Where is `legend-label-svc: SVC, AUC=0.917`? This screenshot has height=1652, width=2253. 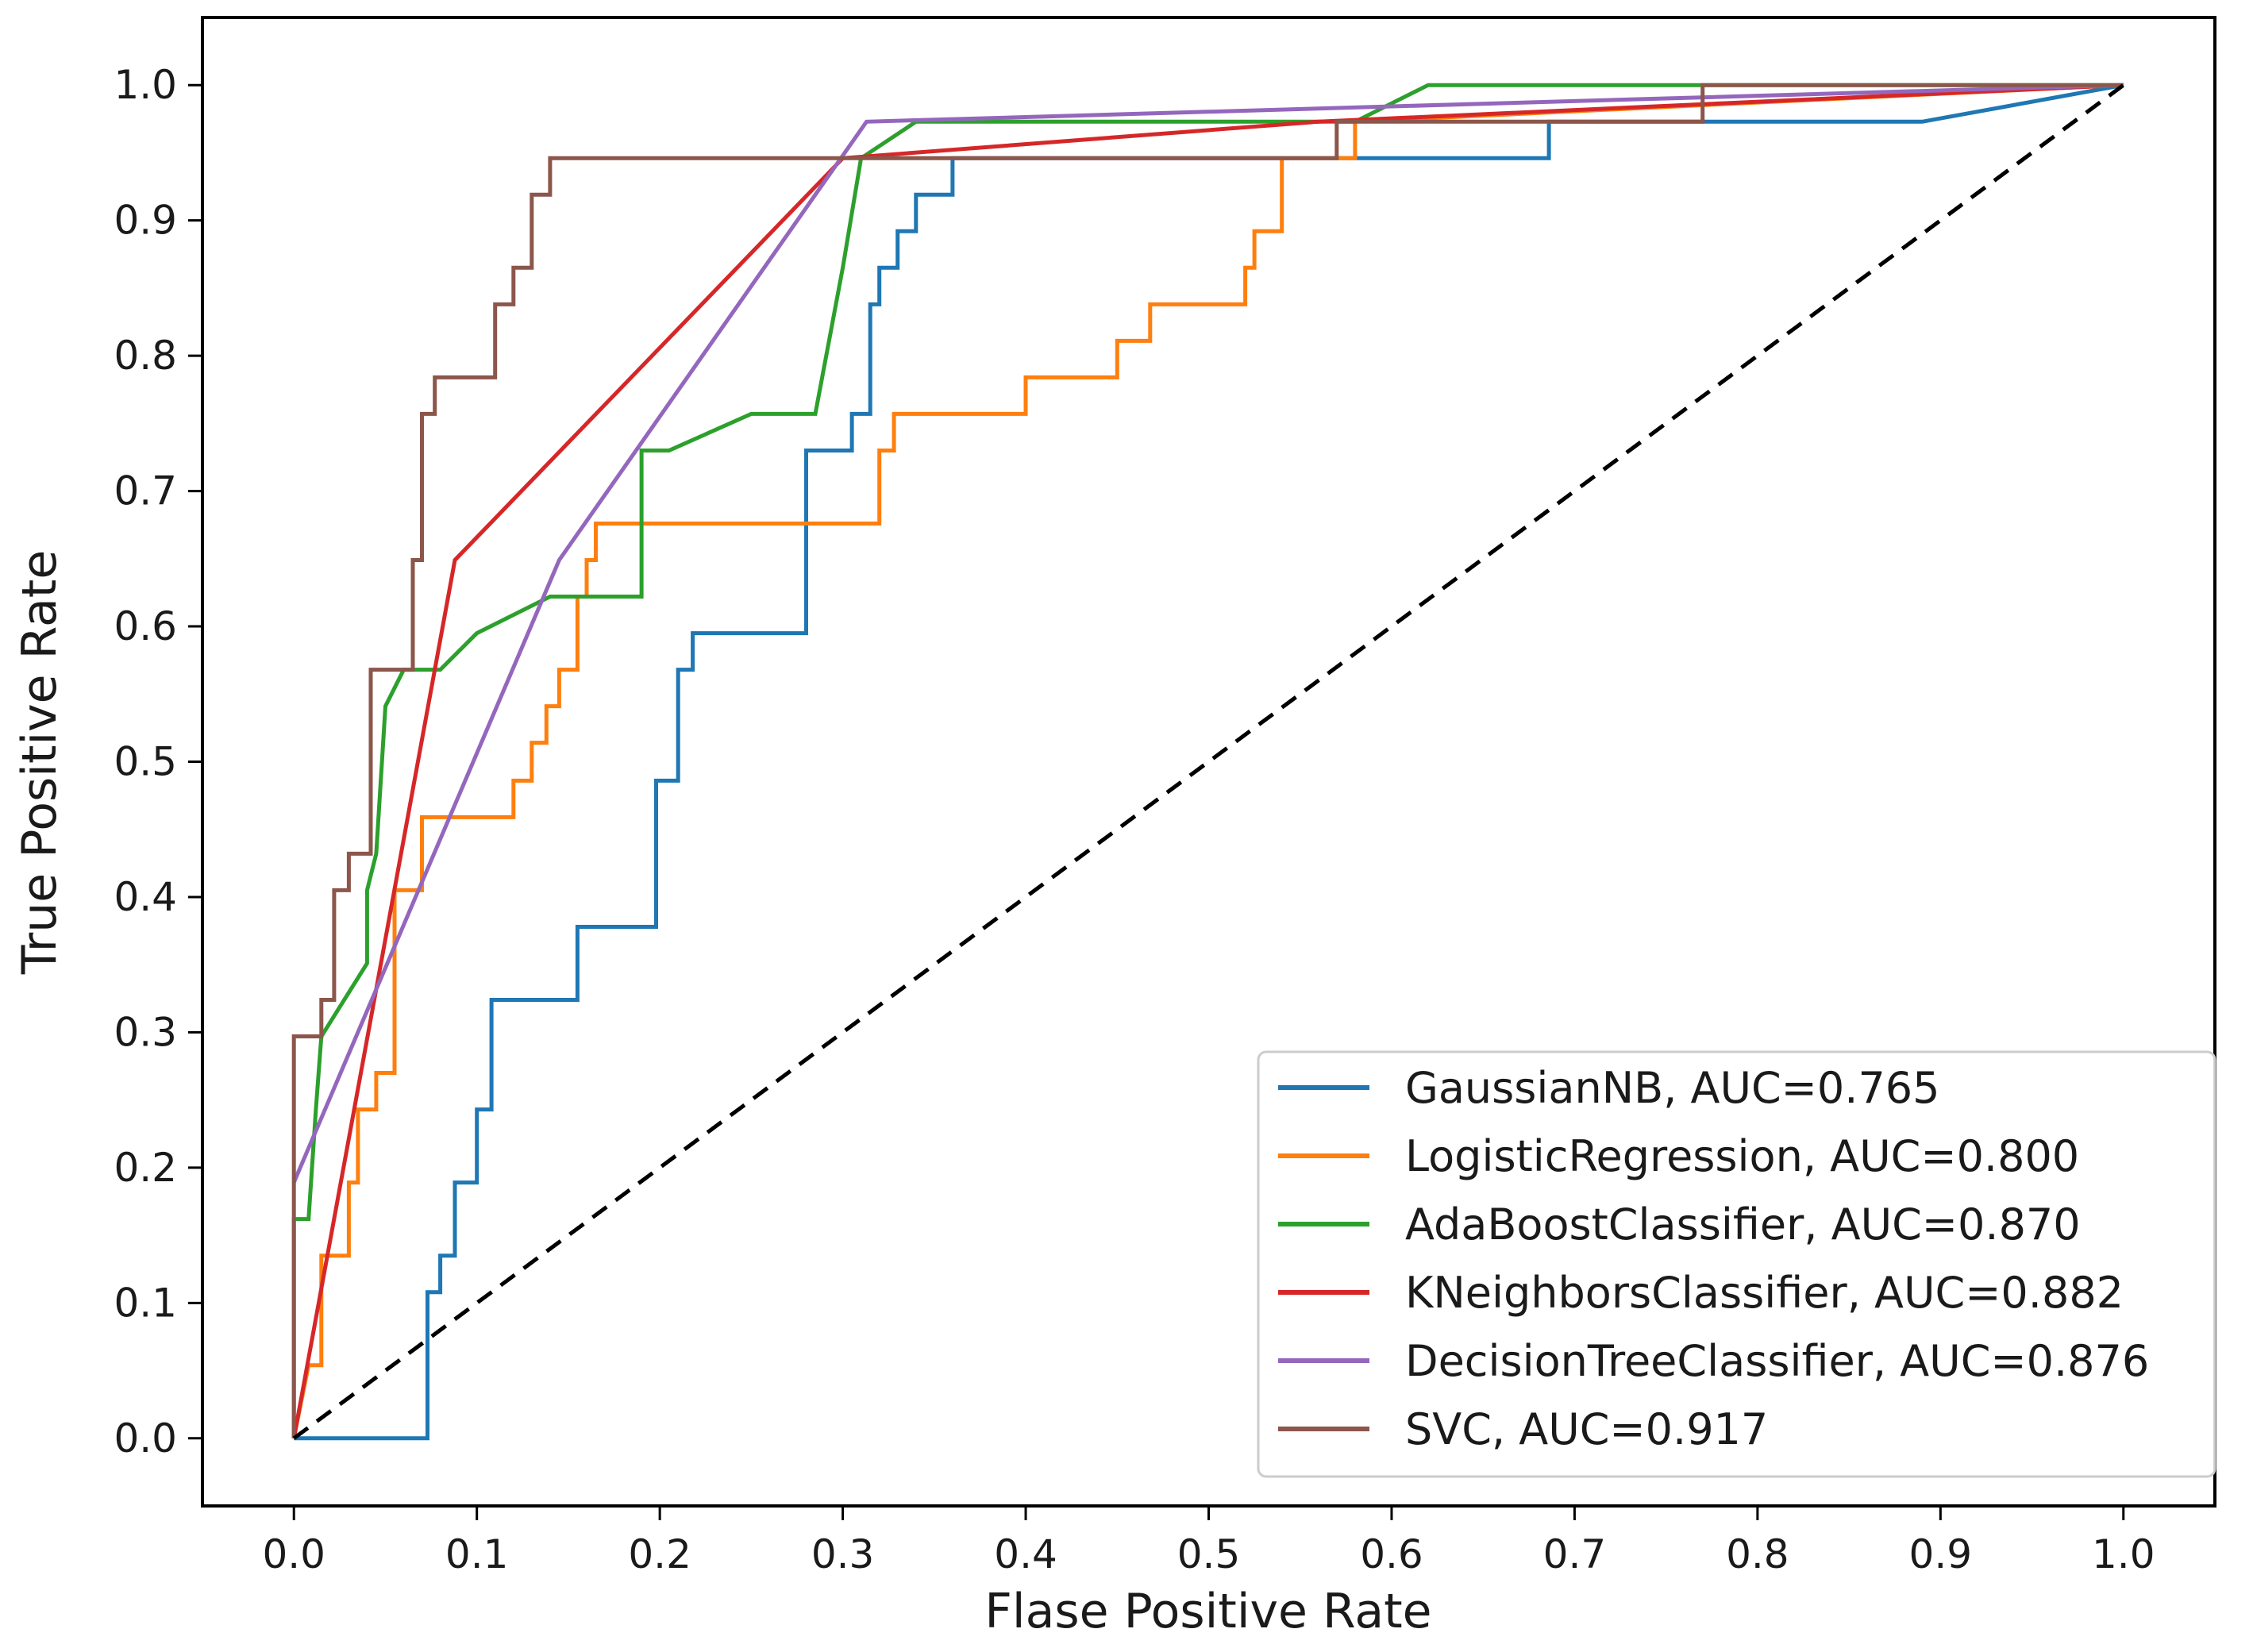
legend-label-svc: SVC, AUC=0.917 is located at coordinates (1586, 1429).